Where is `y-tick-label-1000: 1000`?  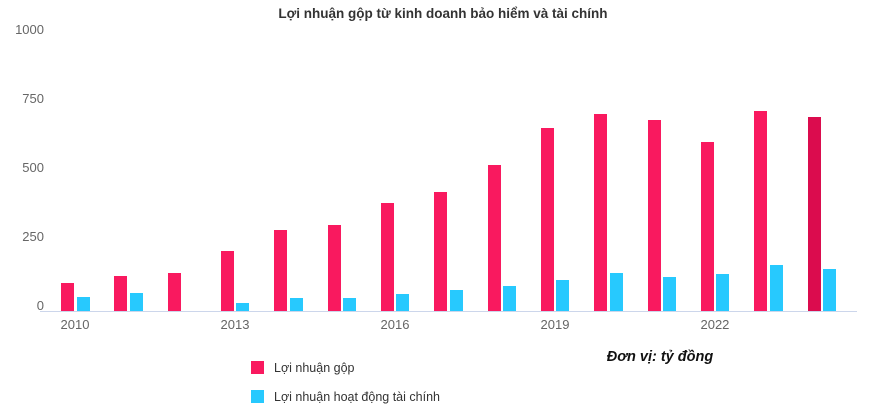
y-tick-label-1000: 1000 is located at coordinates (29, 29).